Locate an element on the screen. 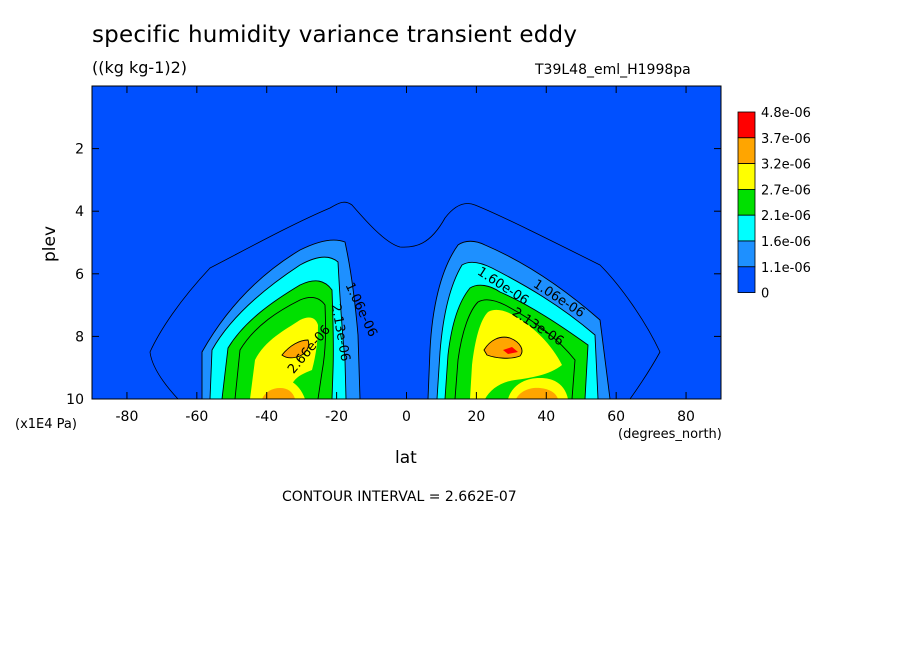 The height and width of the screenshot is (654, 904). x-tick-label: -80 is located at coordinates (127, 417).